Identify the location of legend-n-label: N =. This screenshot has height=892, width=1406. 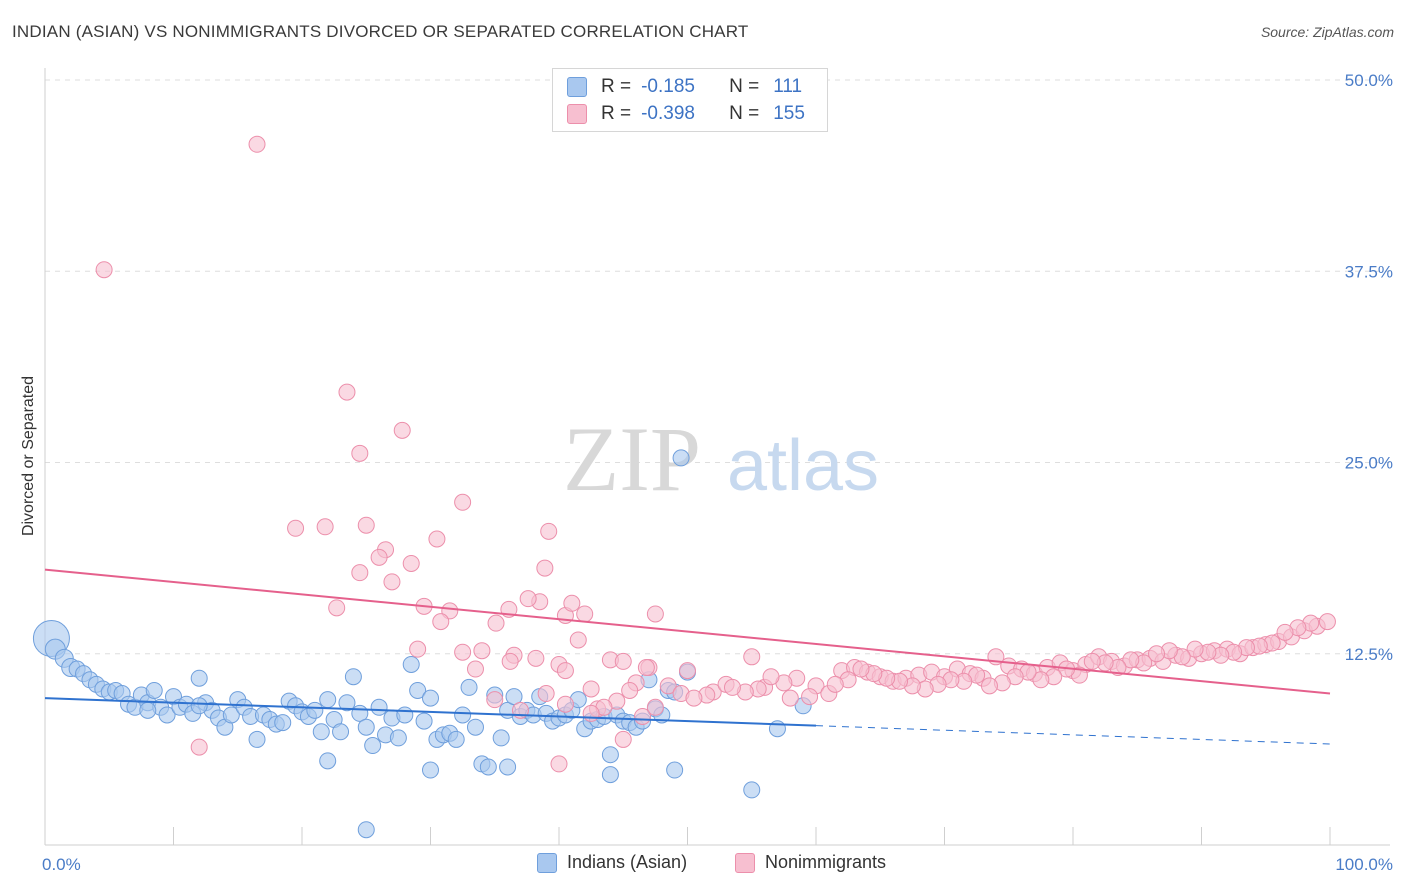
(744, 113).